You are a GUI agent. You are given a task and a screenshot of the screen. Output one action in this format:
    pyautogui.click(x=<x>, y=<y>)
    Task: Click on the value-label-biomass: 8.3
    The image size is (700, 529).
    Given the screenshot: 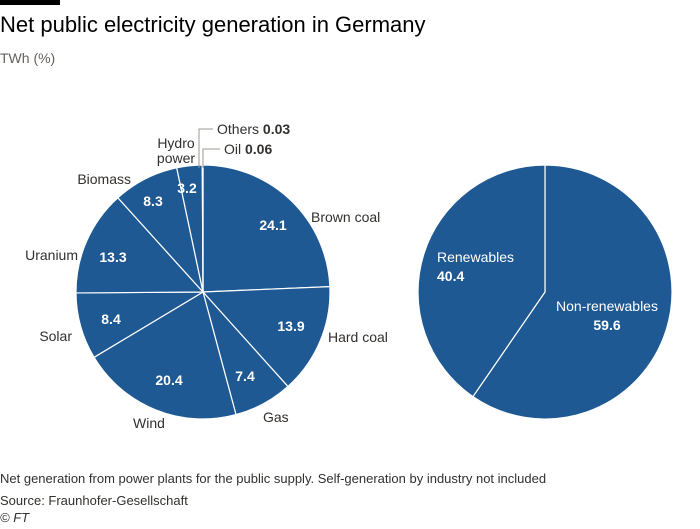 What is the action you would take?
    pyautogui.click(x=153, y=201)
    